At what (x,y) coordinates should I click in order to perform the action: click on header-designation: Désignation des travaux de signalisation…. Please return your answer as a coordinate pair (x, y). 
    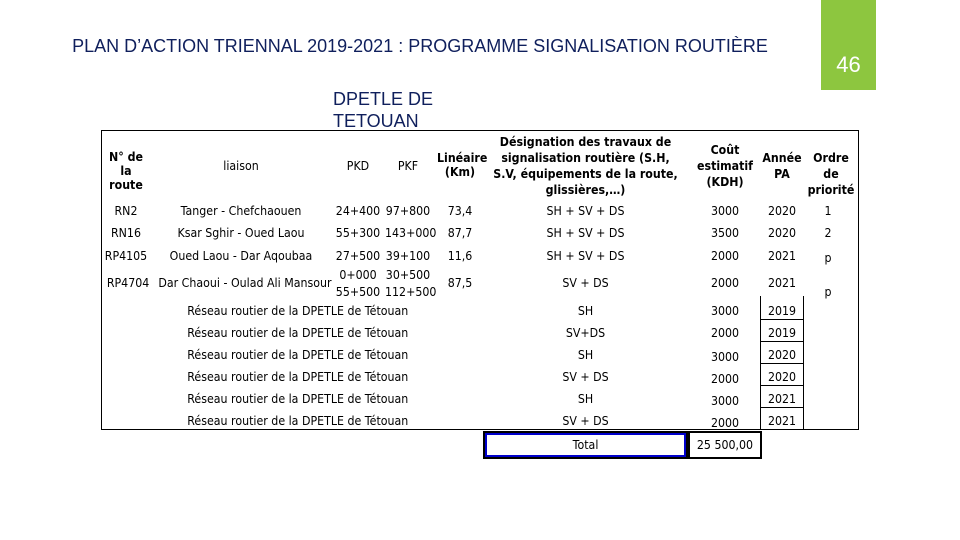
    Looking at the image, I should click on (585, 166).